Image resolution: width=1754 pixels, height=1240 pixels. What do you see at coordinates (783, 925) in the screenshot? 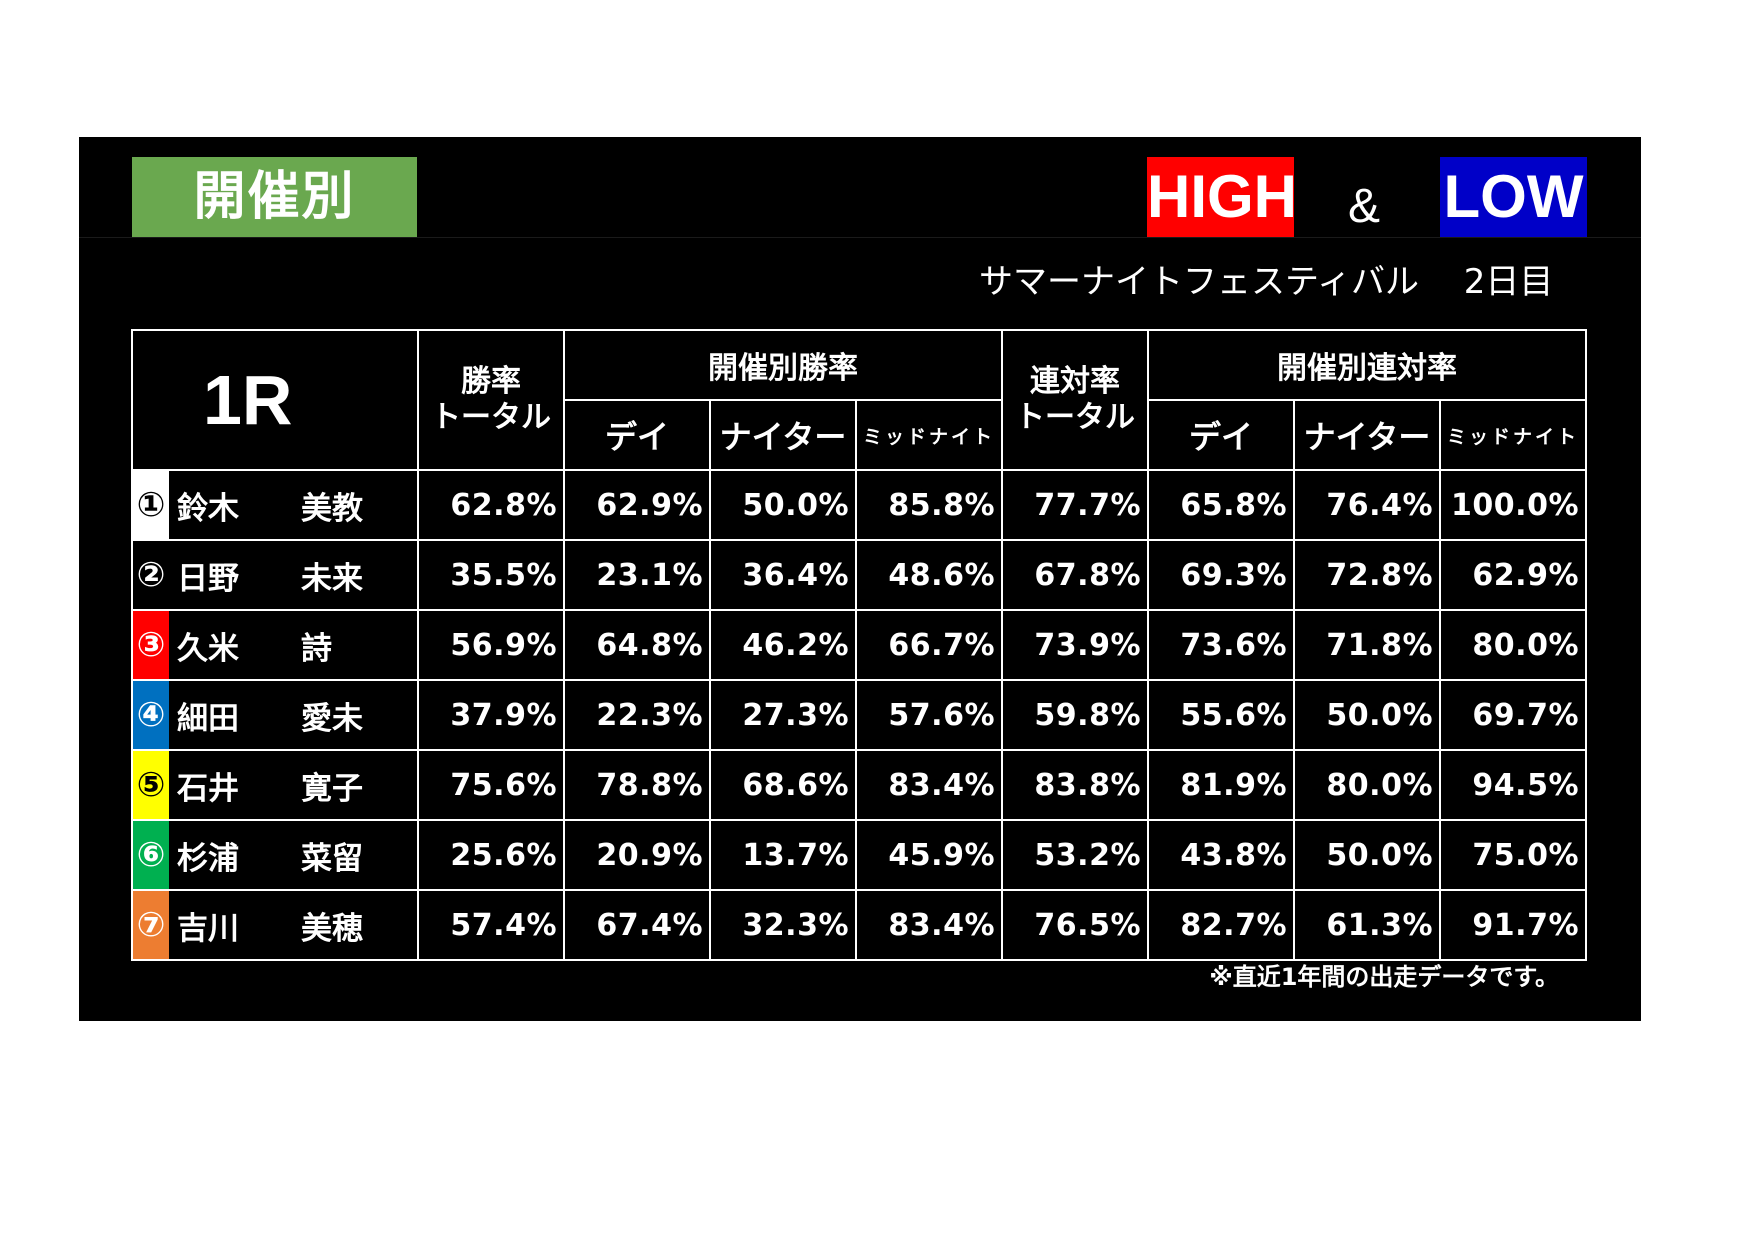
I see `value-win-night: 32.3%` at bounding box center [783, 925].